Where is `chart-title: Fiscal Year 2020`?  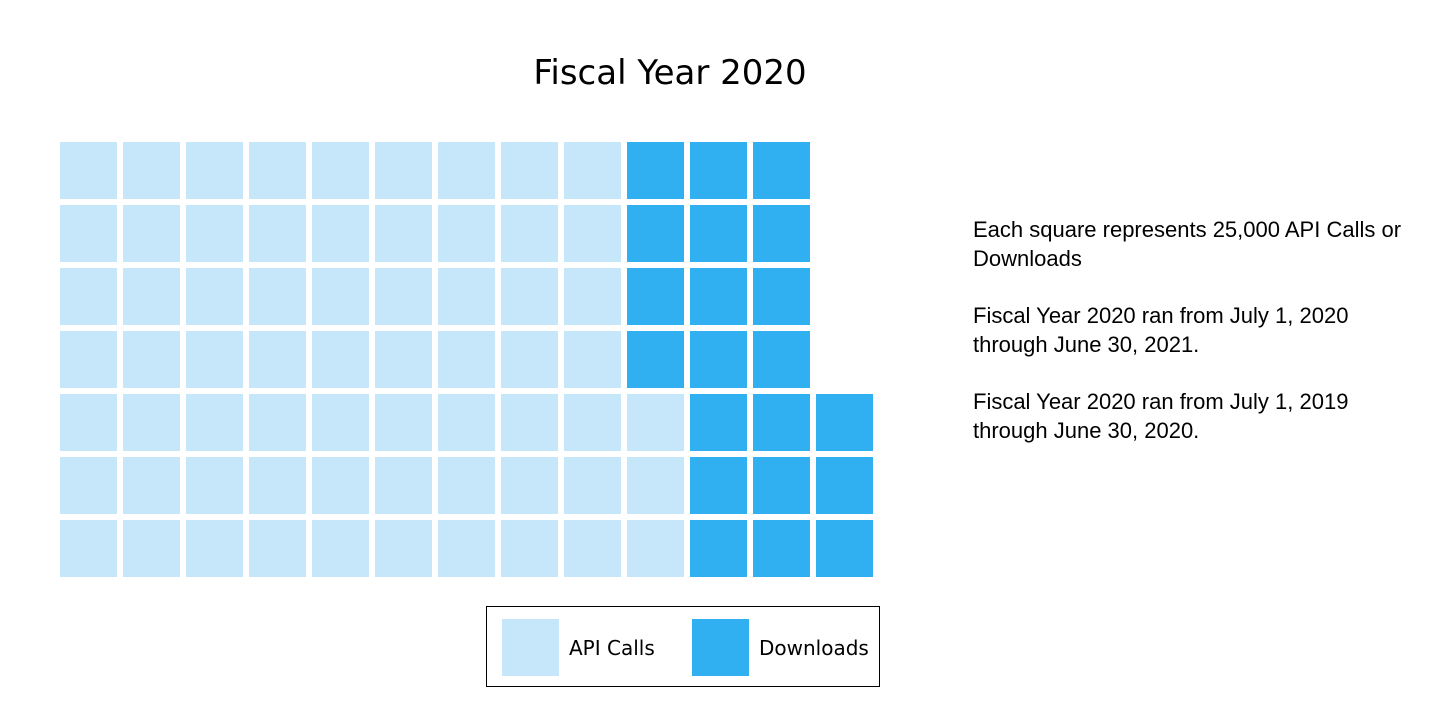
chart-title: Fiscal Year 2020 is located at coordinates (670, 73).